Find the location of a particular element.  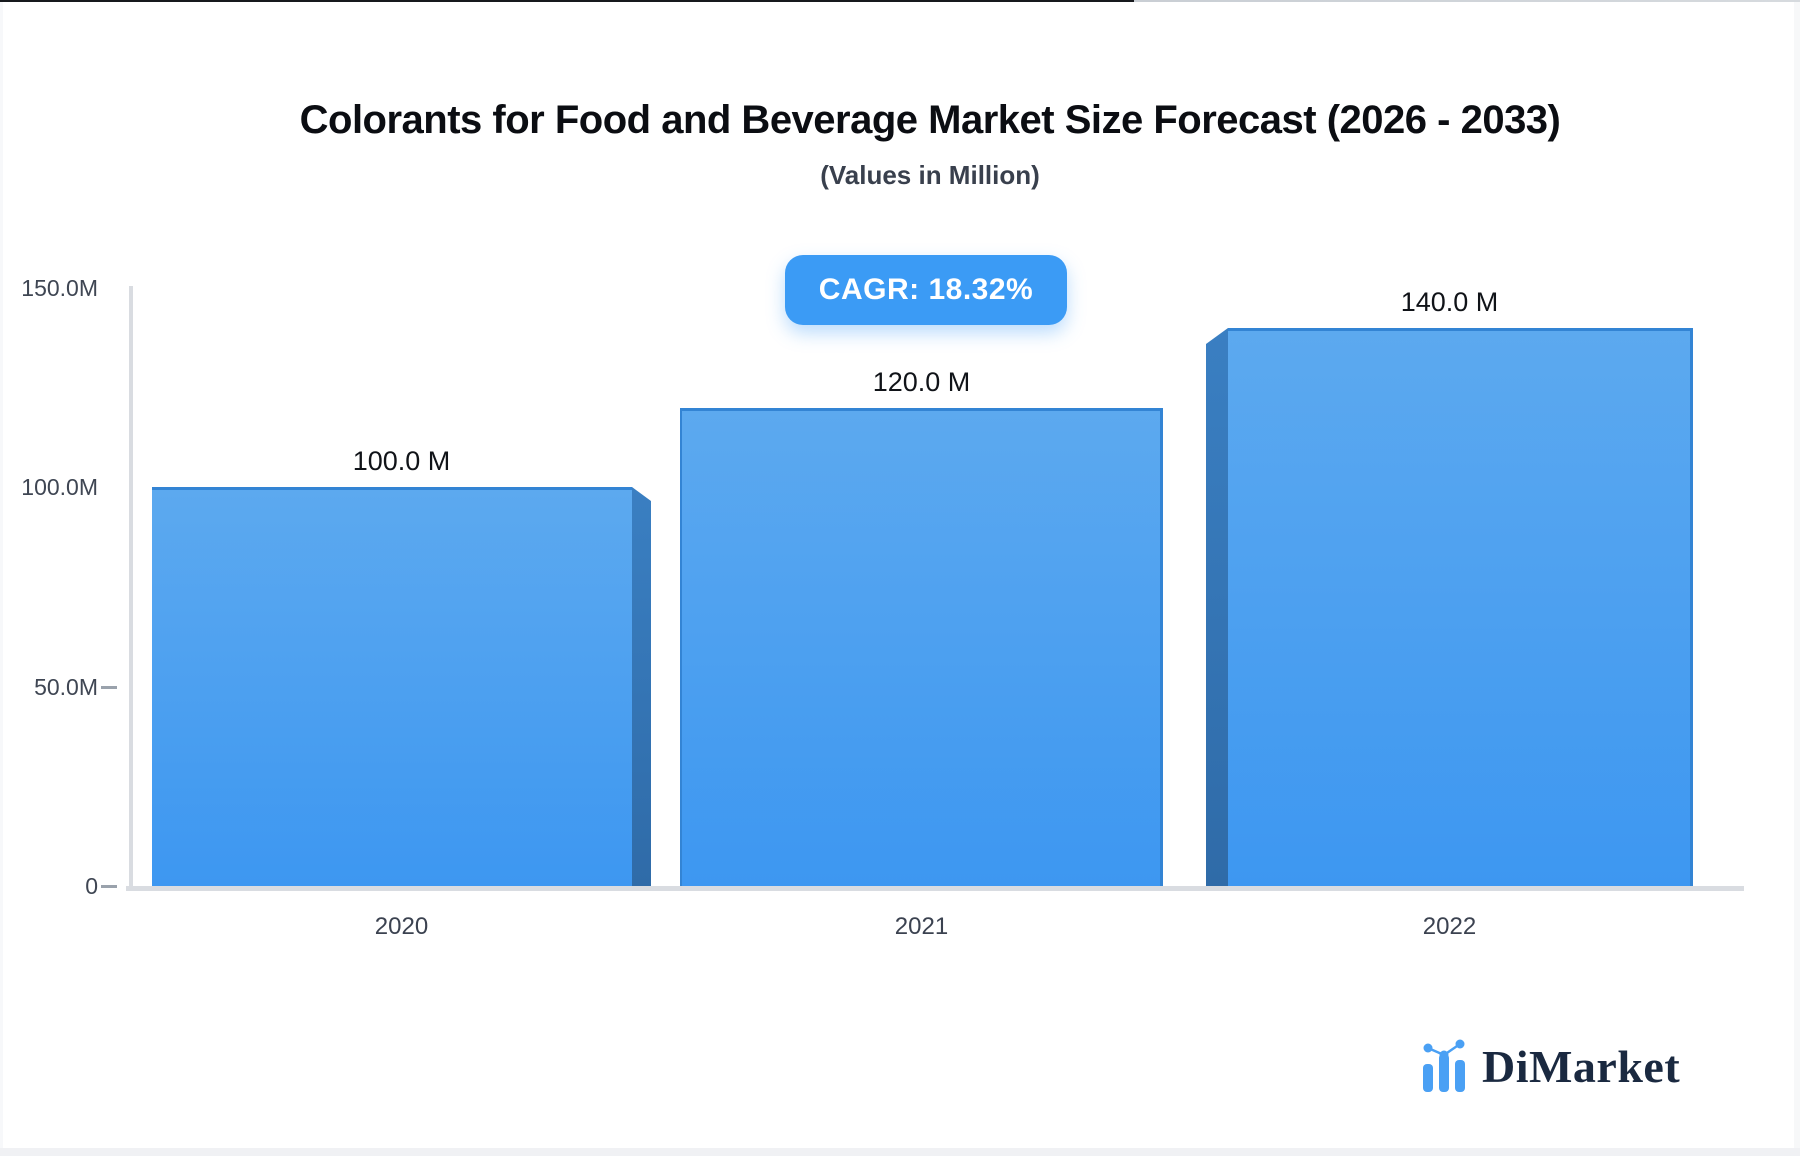

screenshot-top-border is located at coordinates (900, 1).